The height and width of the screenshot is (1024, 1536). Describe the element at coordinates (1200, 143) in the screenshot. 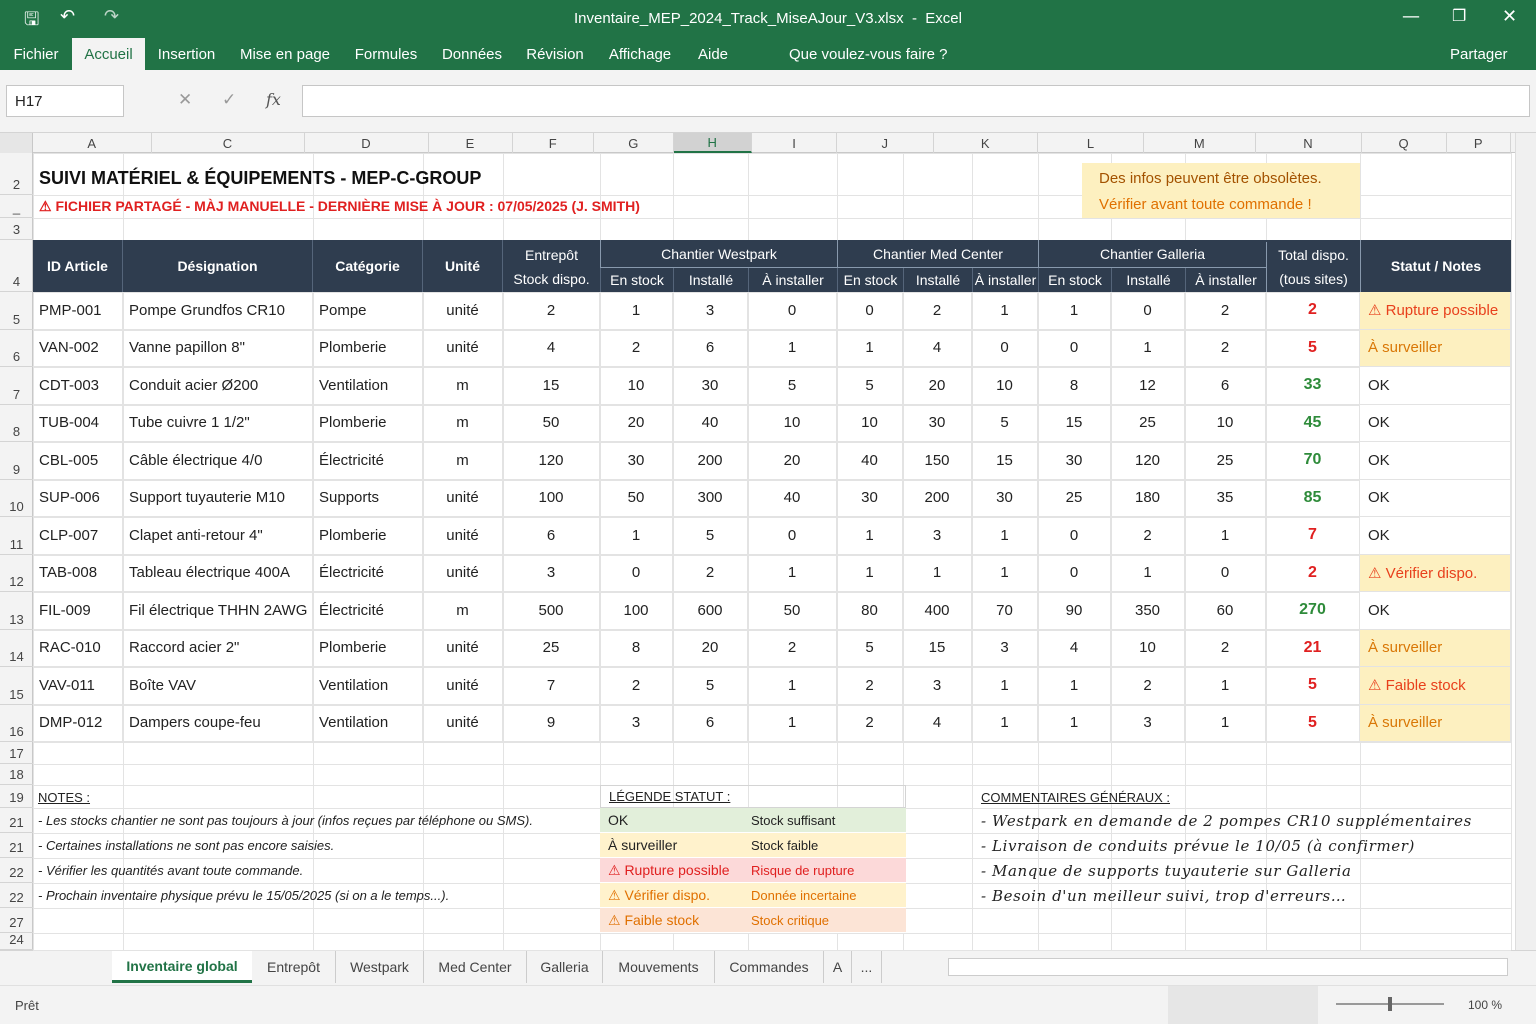

I see `column-header: M` at that location.